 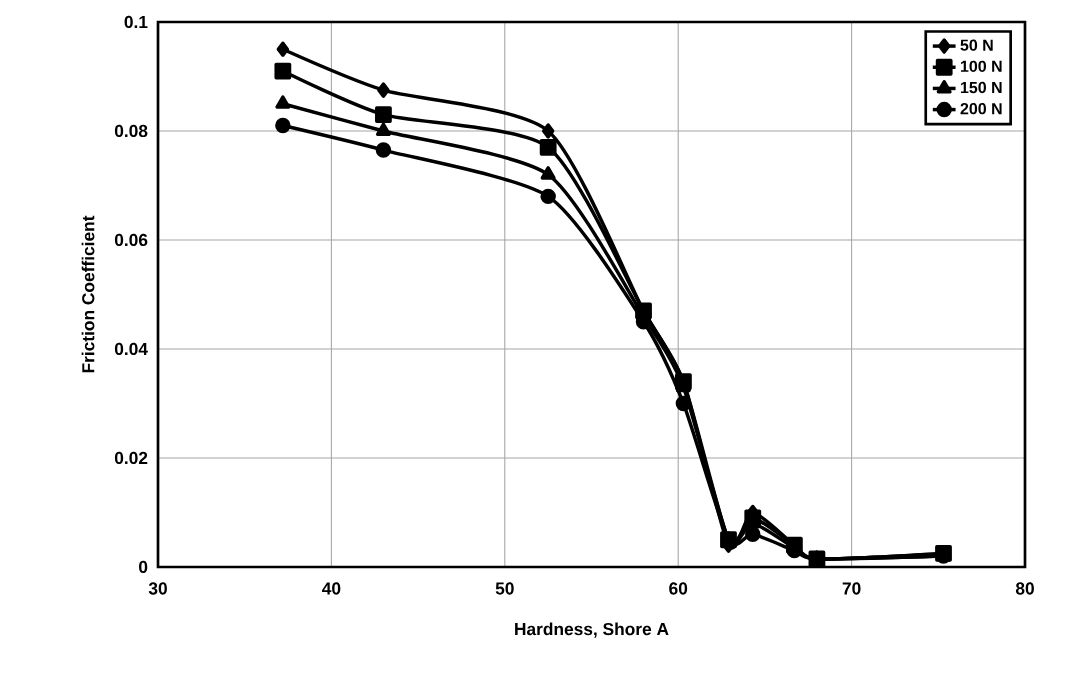 I want to click on x-tick-label: 40, so click(x=331, y=588).